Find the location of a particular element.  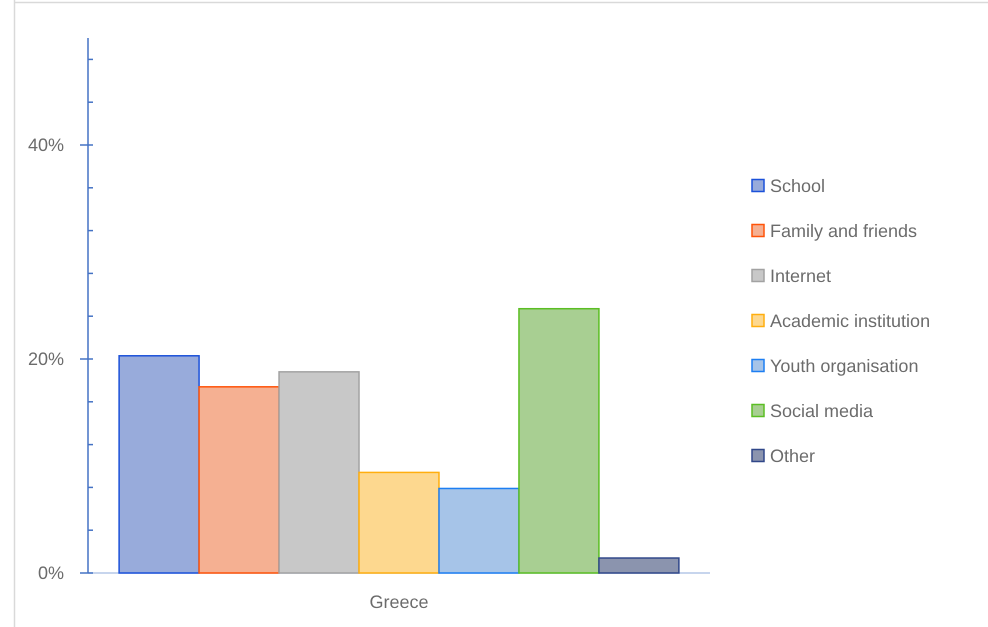

legend-label: School is located at coordinates (798, 186).